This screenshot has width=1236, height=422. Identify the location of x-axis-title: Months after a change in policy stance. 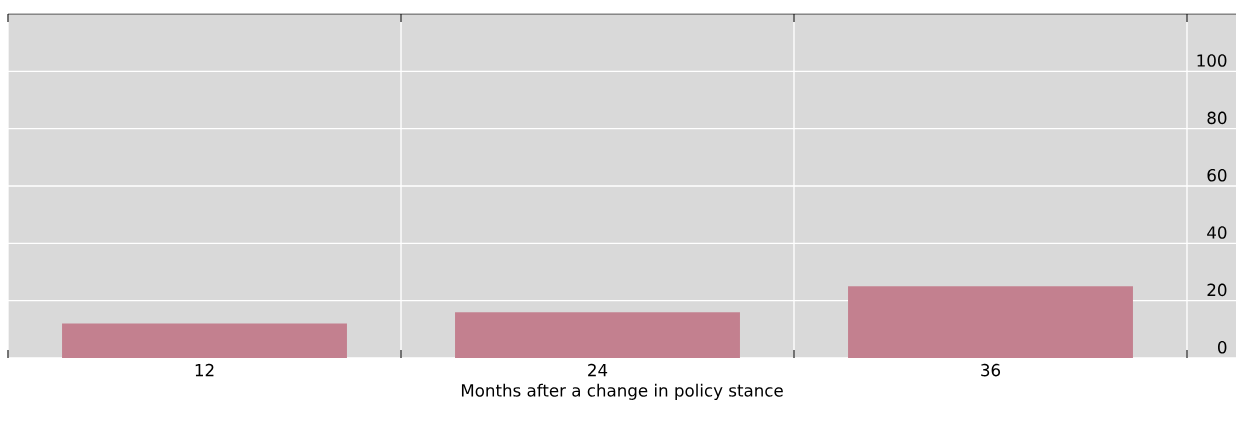
(622, 391).